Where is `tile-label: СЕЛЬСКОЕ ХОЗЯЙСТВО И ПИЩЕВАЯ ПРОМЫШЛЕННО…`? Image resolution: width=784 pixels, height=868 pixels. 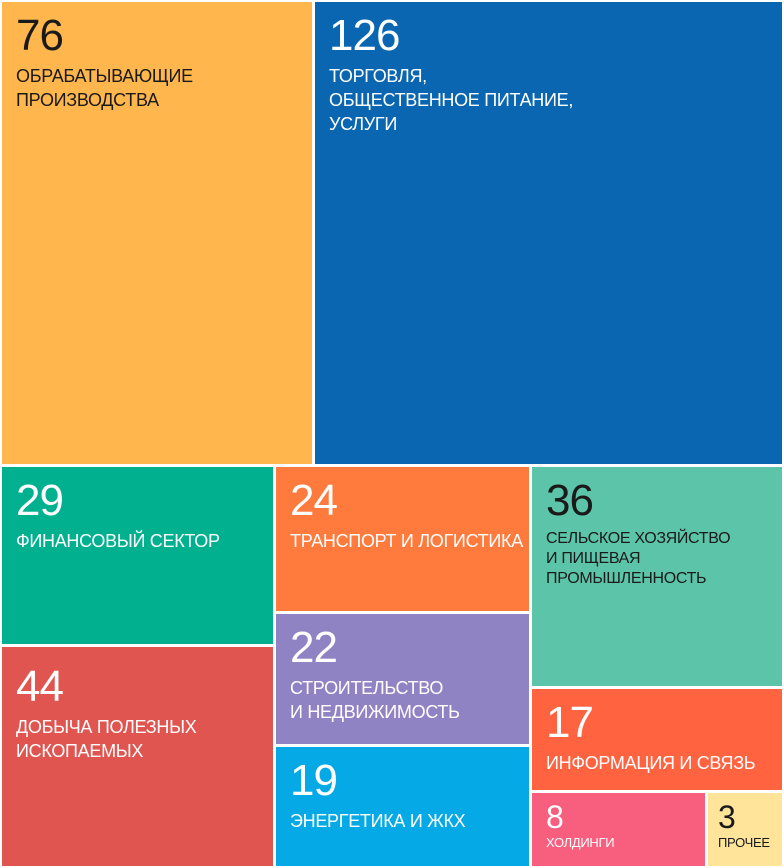
tile-label: СЕЛЬСКОЕ ХОЗЯЙСТВО И ПИЩЕВАЯ ПРОМЫШЛЕННО… is located at coordinates (638, 558).